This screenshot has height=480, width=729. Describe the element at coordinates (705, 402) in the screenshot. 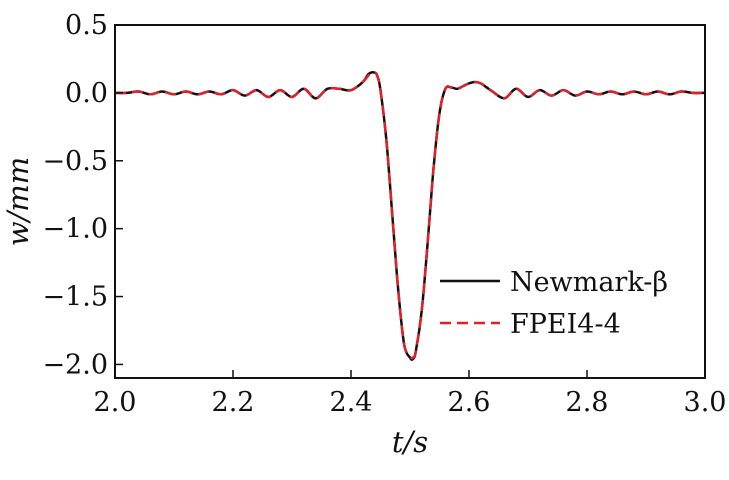

I see `x-tick-label: 3.0` at that location.